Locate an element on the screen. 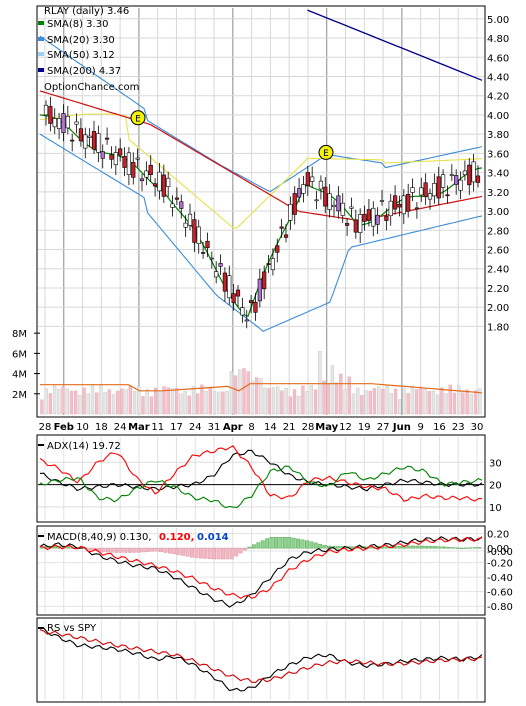 Image resolution: width=526 pixels, height=706 pixels. macd-tick-label: -0.40 is located at coordinates (500, 578).